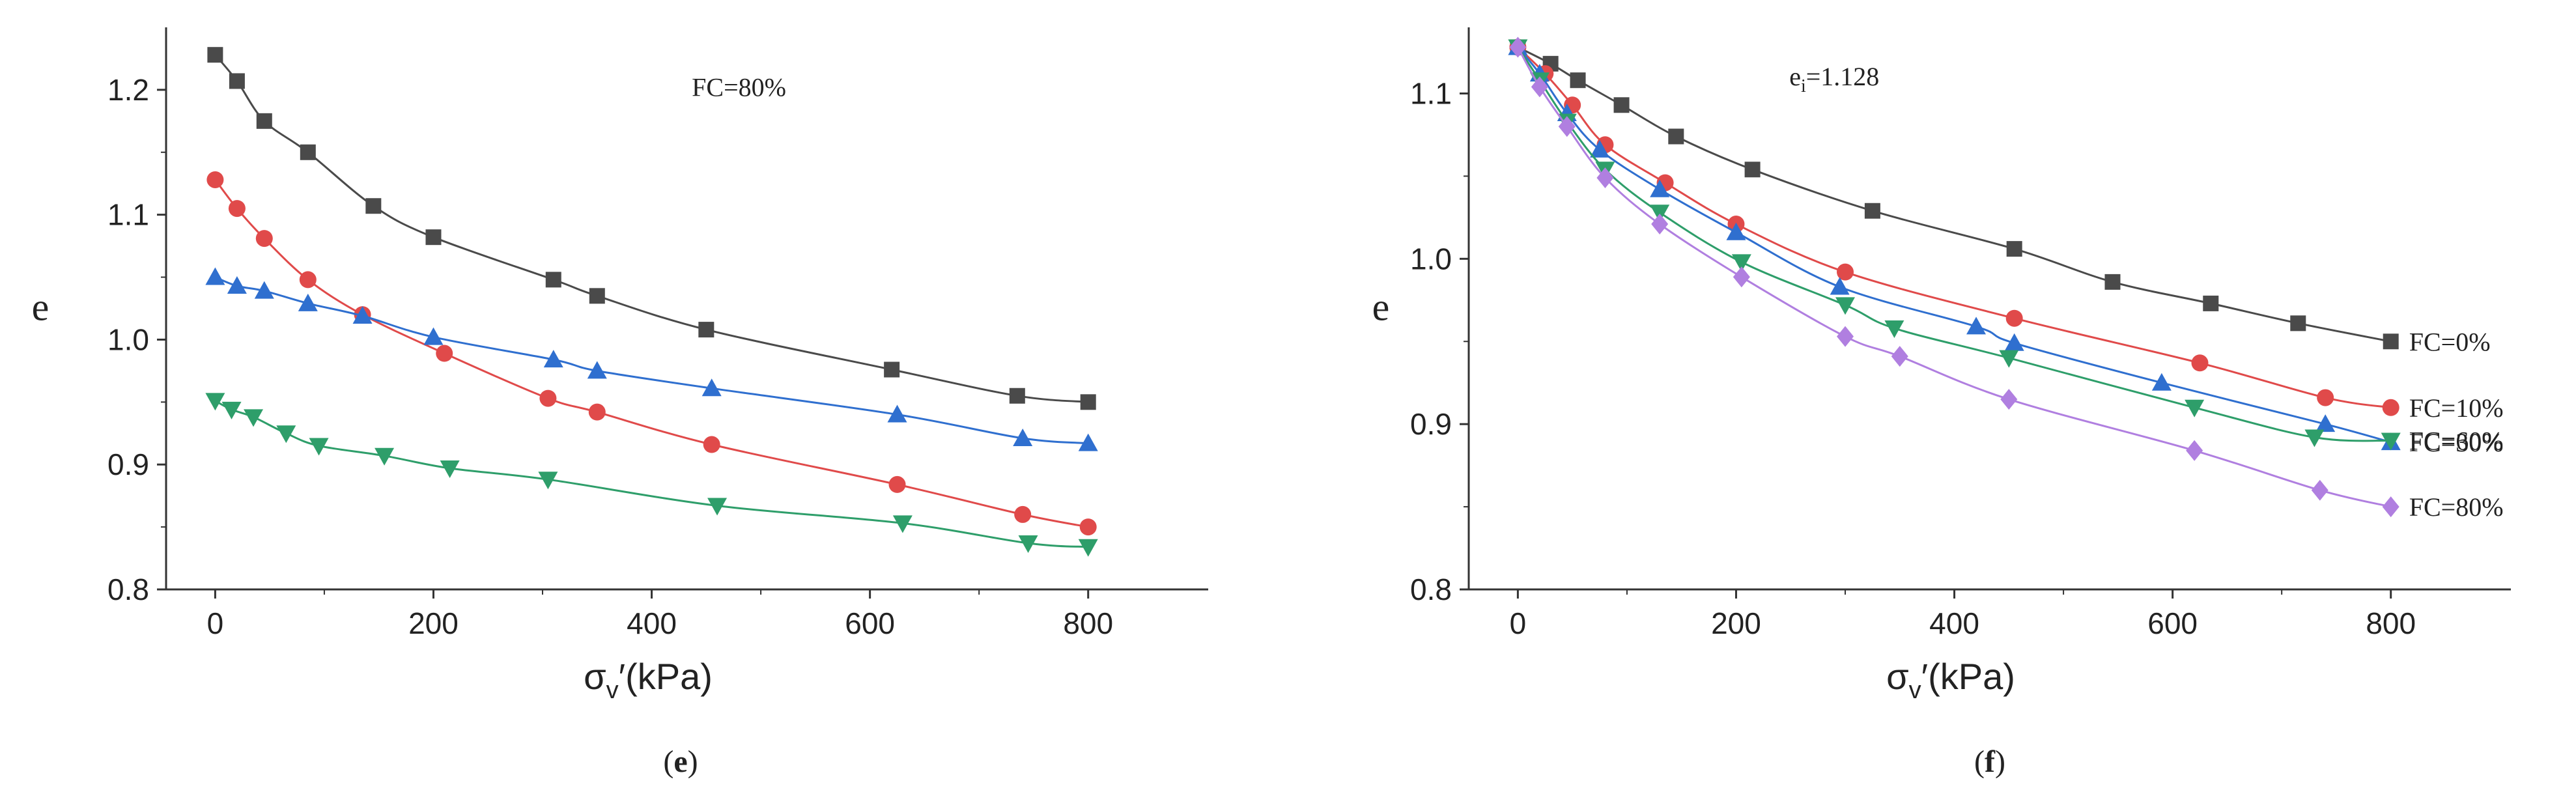  I want to click on y-tick-label: 0.9, so click(128, 464).